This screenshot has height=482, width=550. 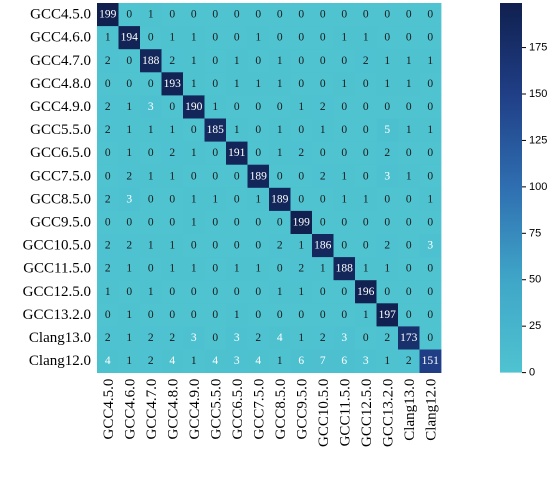 What do you see at coordinates (538, 94) in the screenshot?
I see `colorbar-tick-label: 150` at bounding box center [538, 94].